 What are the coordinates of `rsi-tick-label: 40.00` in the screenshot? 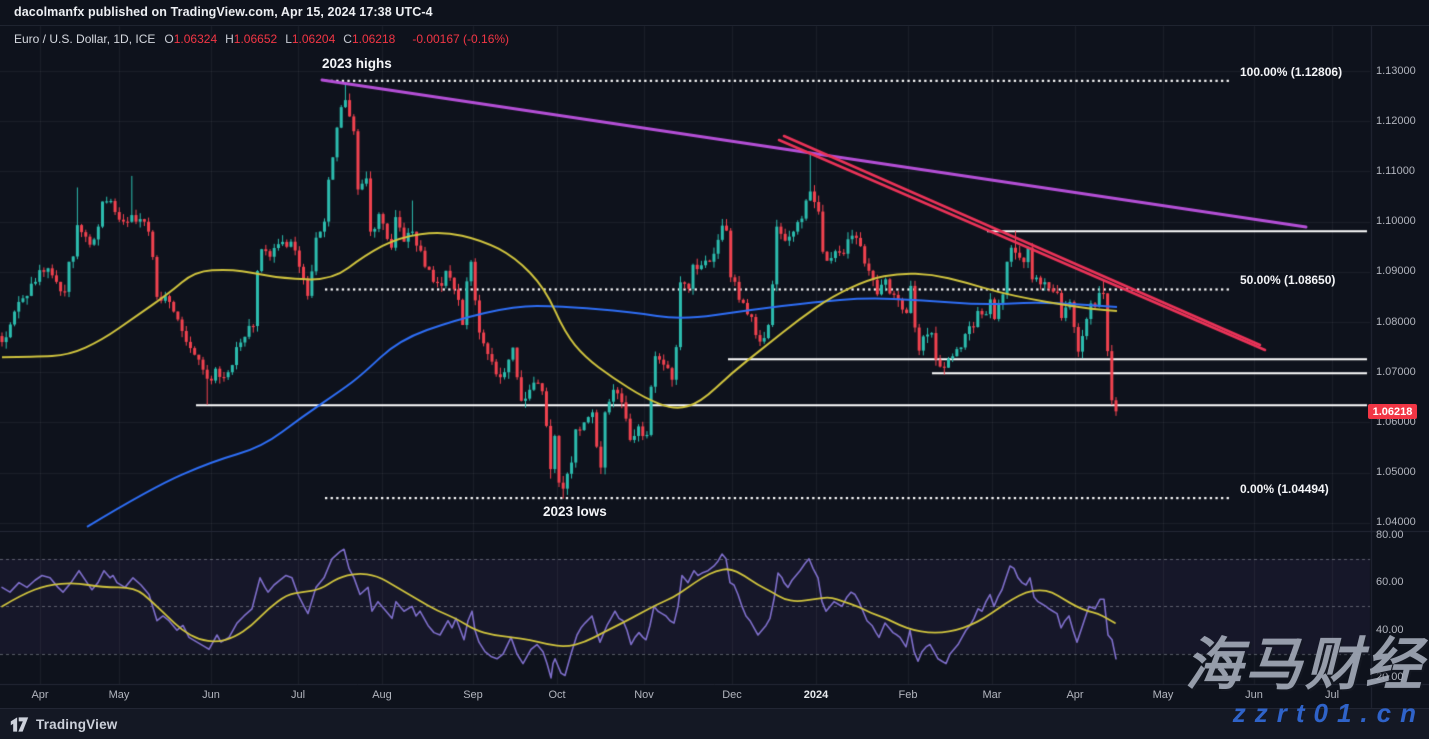 It's located at (1390, 629).